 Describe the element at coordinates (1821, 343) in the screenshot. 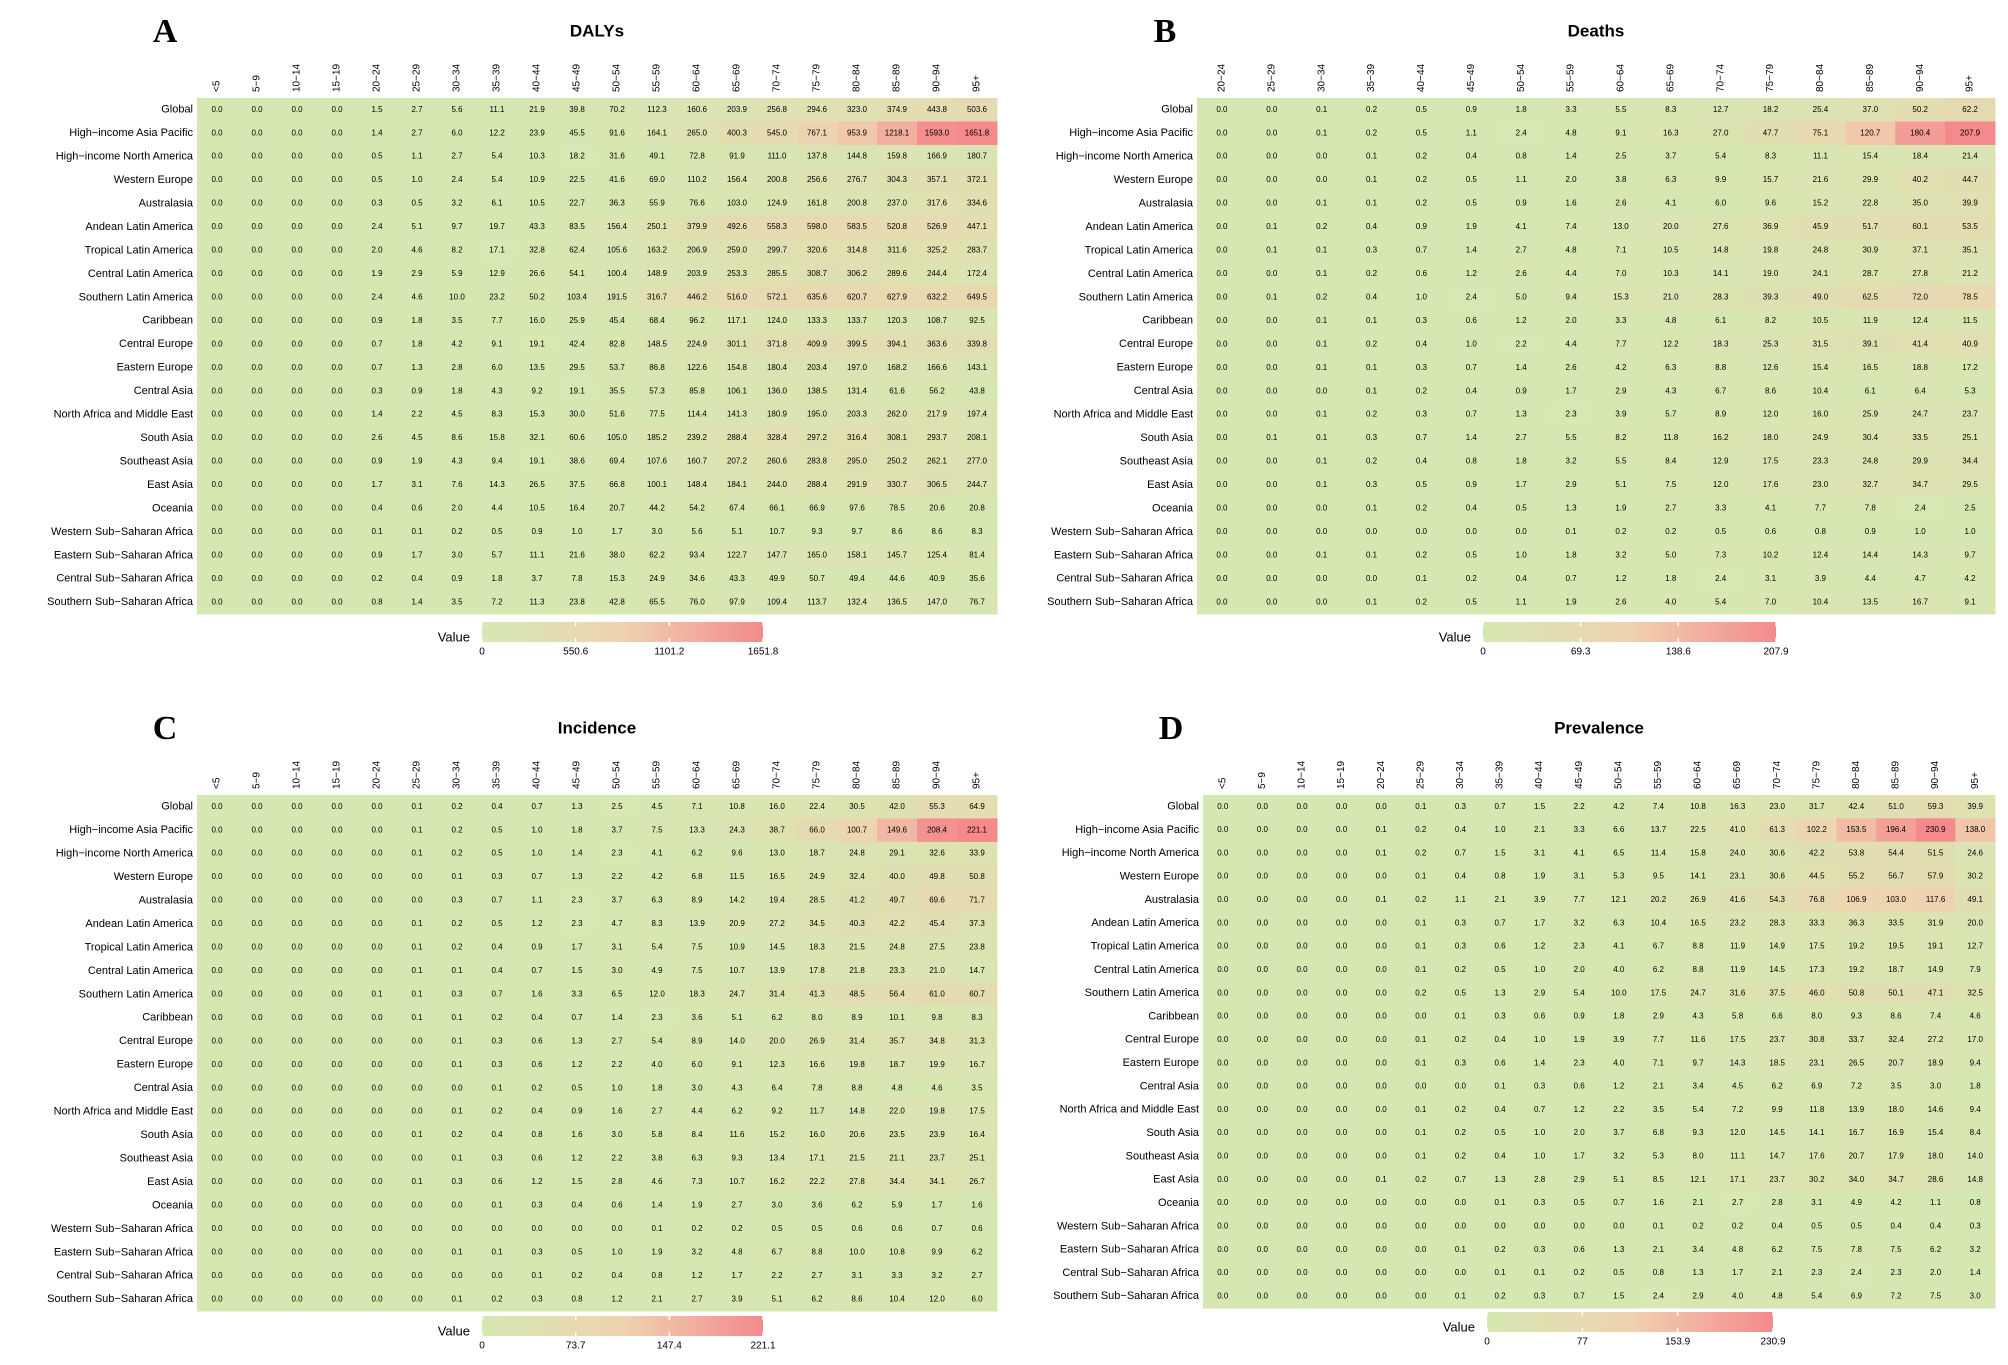

I see `cell-label: 31.5` at that location.